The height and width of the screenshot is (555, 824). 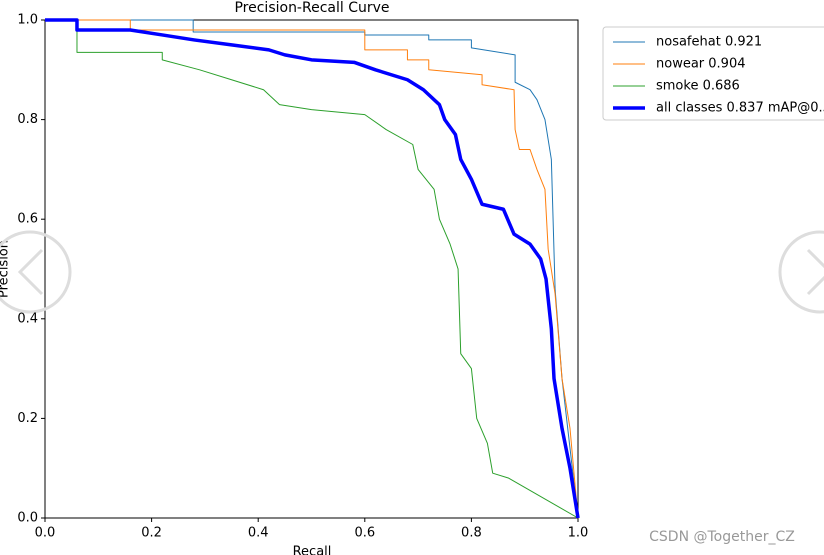 I want to click on prev-button, so click(x=36, y=272).